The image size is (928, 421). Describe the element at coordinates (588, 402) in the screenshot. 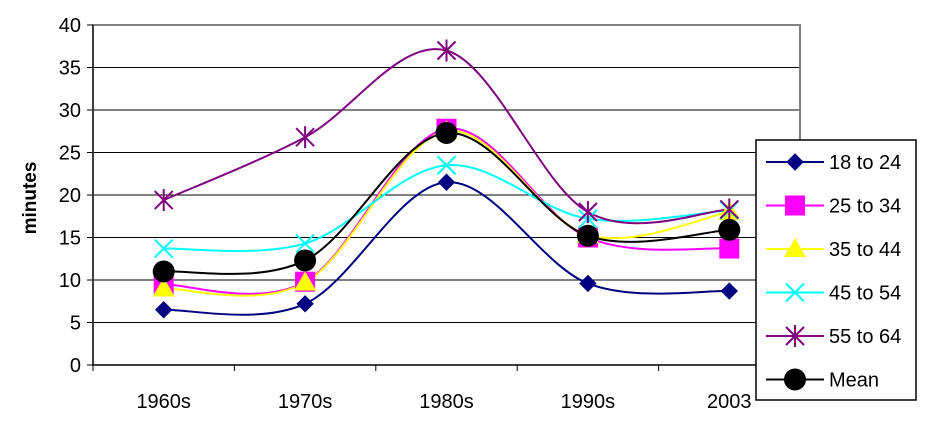

I see `x-tick-label: 1990s` at that location.